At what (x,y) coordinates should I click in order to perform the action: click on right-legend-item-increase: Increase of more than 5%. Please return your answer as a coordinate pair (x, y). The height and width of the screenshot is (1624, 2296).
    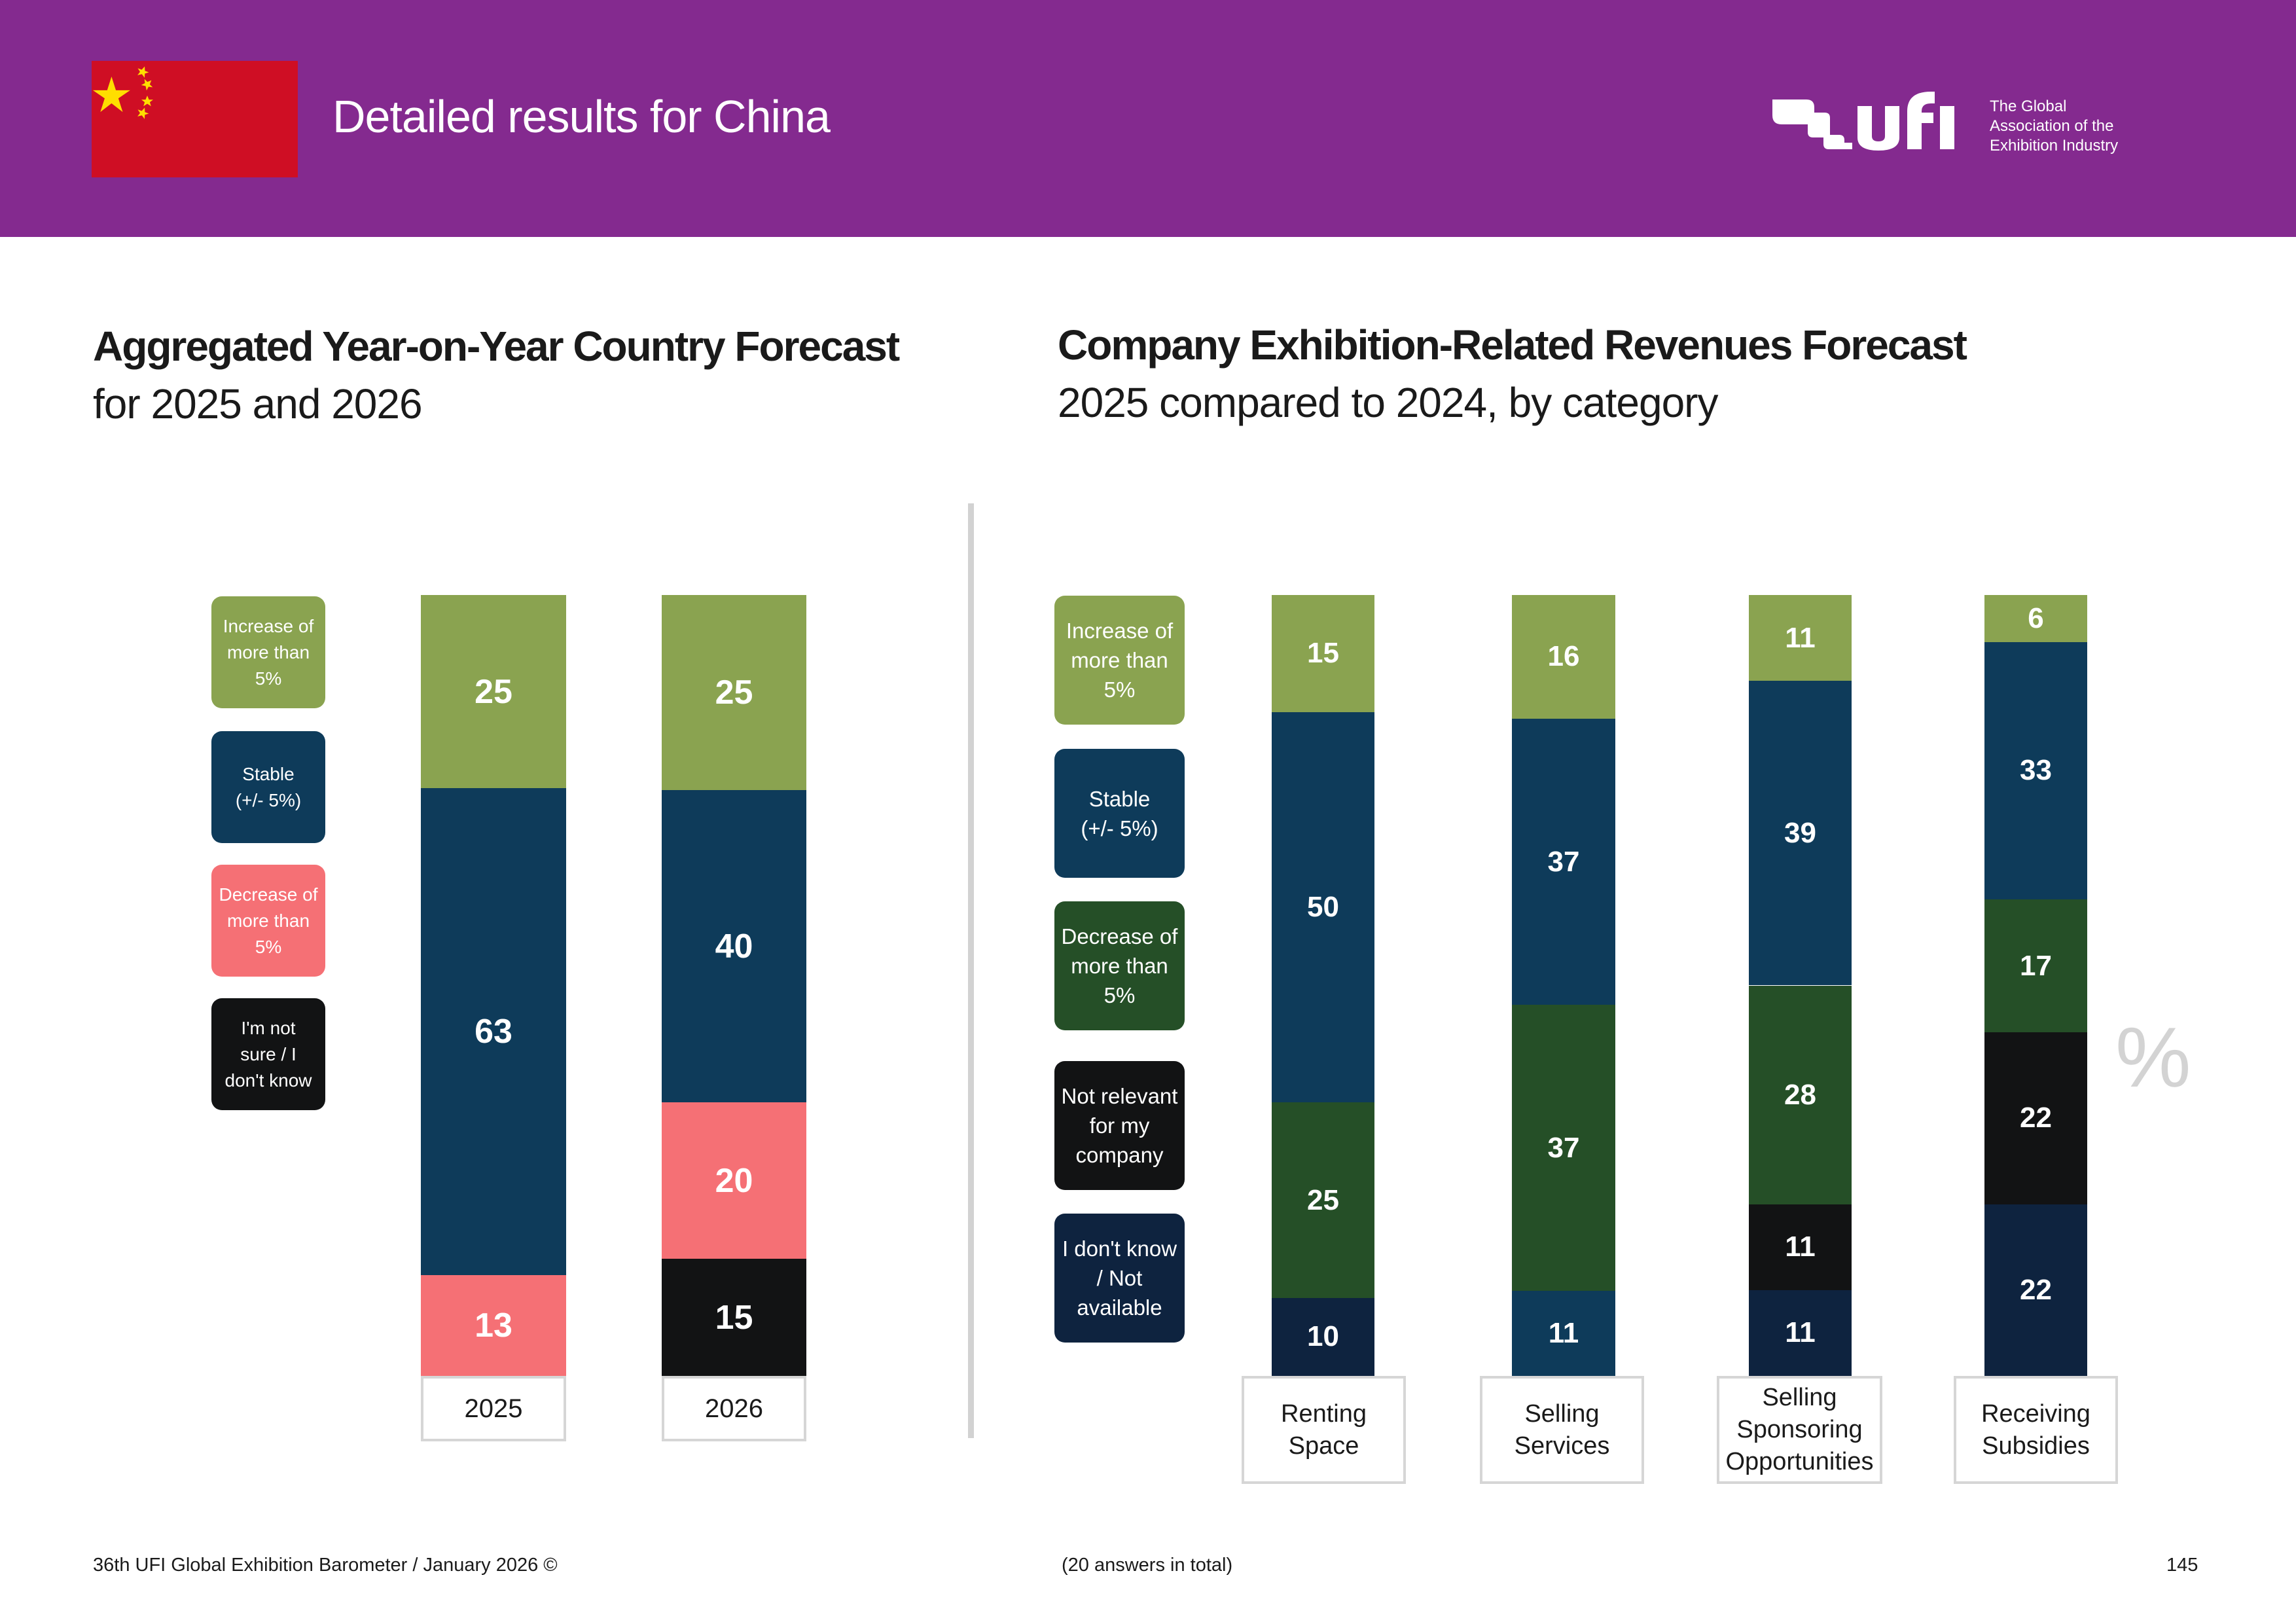
    Looking at the image, I should click on (1119, 660).